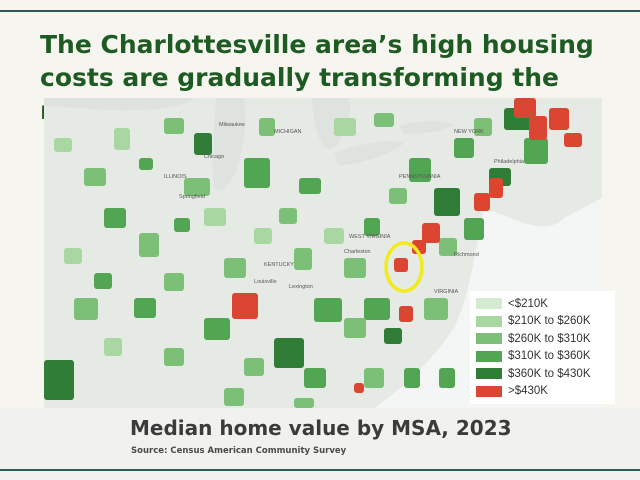 This screenshot has height=480, width=640. I want to click on city-label: Louisville, so click(265, 282).